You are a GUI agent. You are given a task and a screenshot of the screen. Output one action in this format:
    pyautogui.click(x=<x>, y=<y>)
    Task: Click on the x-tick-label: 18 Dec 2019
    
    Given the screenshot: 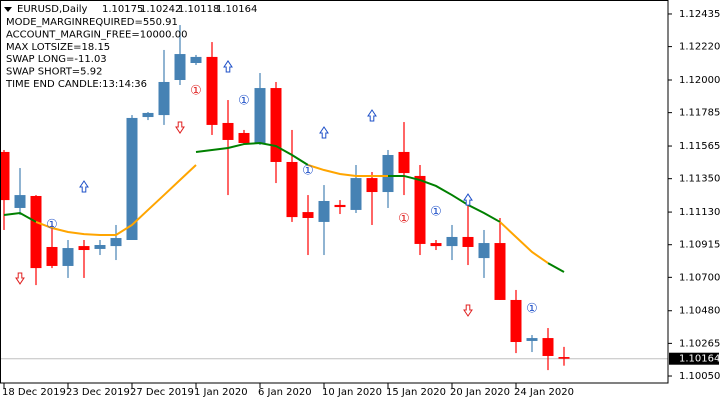 What is the action you would take?
    pyautogui.click(x=34, y=392)
    